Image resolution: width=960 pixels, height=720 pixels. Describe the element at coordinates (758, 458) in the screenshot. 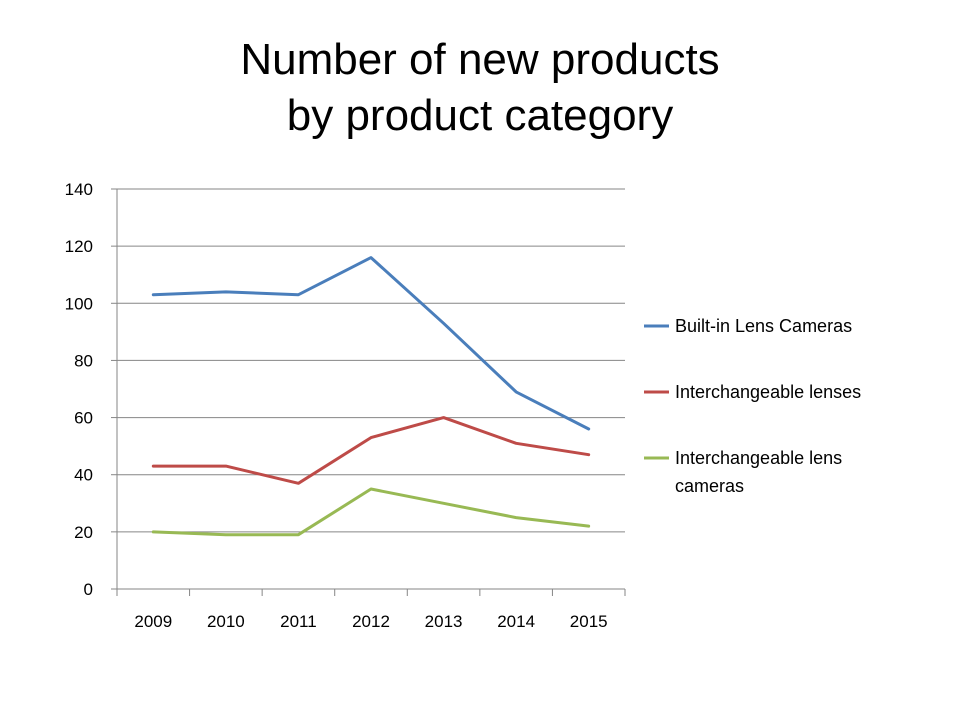

I see `legend-label: Interchangeable lens` at that location.